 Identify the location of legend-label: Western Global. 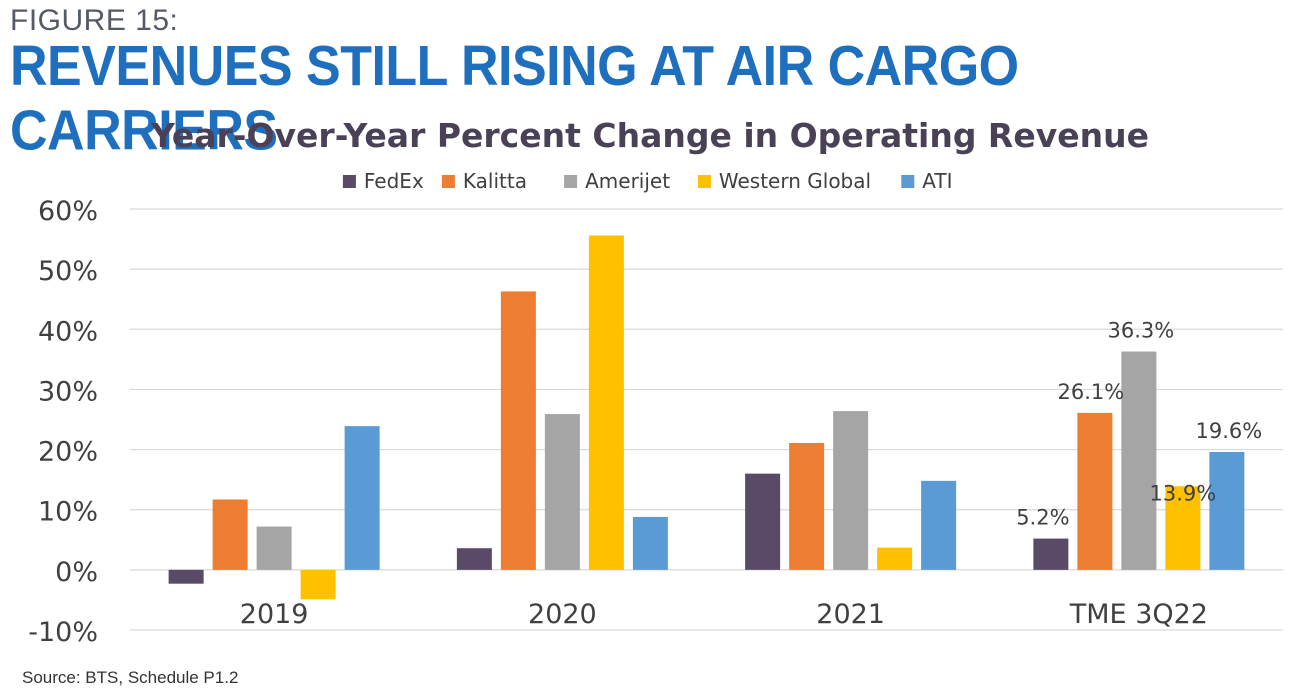
(795, 181).